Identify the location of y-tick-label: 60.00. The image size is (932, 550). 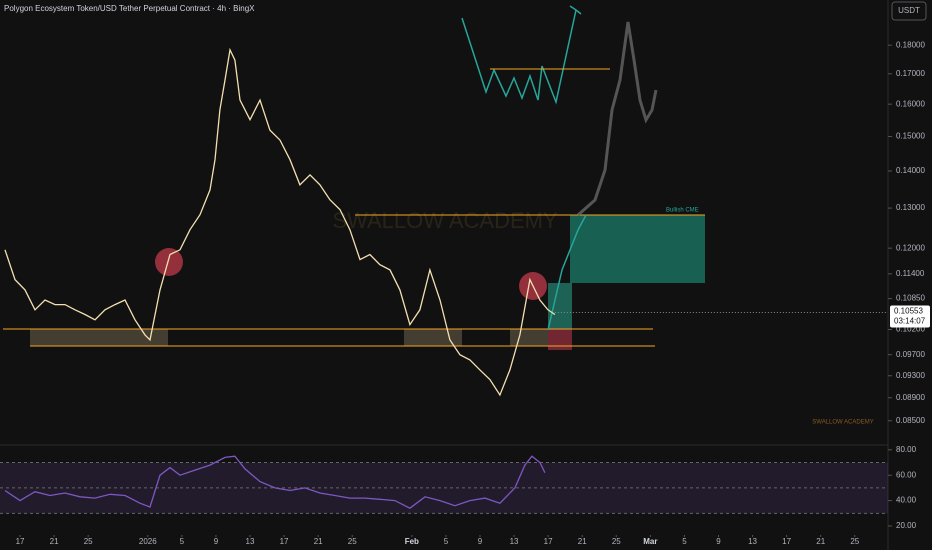
(906, 474).